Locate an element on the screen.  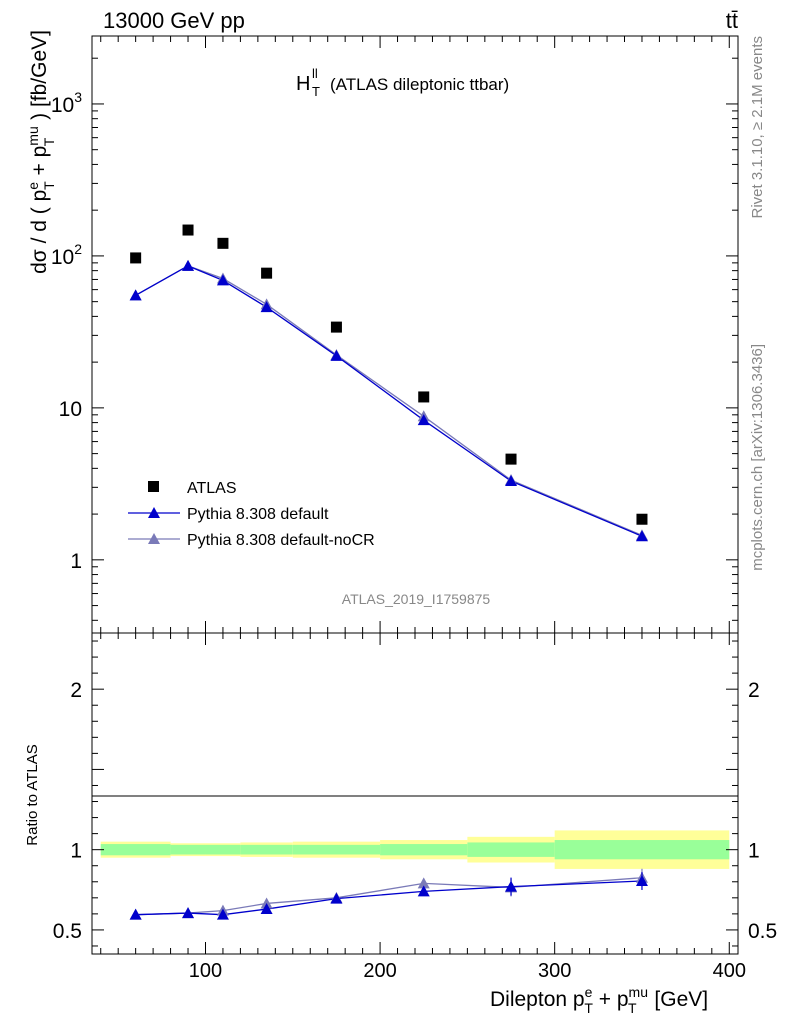
mcplots-label: mcplots.cern.ch [arXiv:1306.3436] is located at coordinates (757, 457).